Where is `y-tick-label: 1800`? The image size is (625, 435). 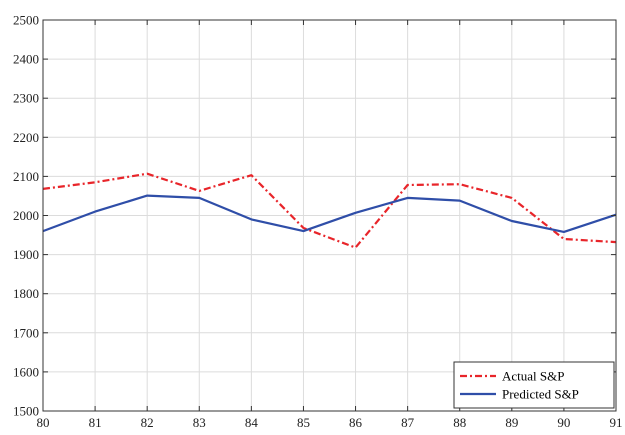 y-tick-label: 1800 is located at coordinates (26, 293).